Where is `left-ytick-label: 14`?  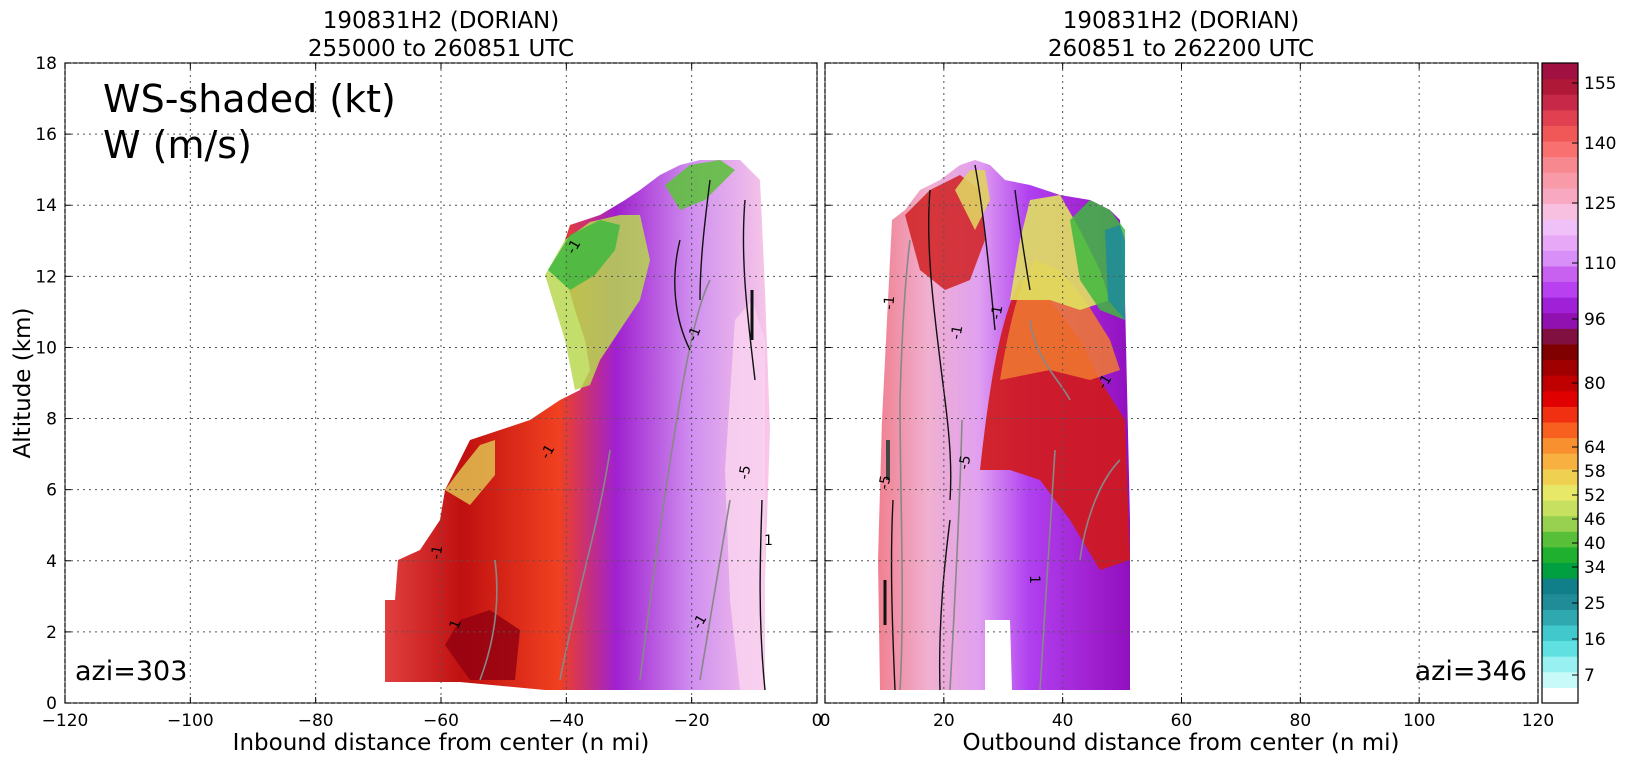 left-ytick-label: 14 is located at coordinates (46, 206).